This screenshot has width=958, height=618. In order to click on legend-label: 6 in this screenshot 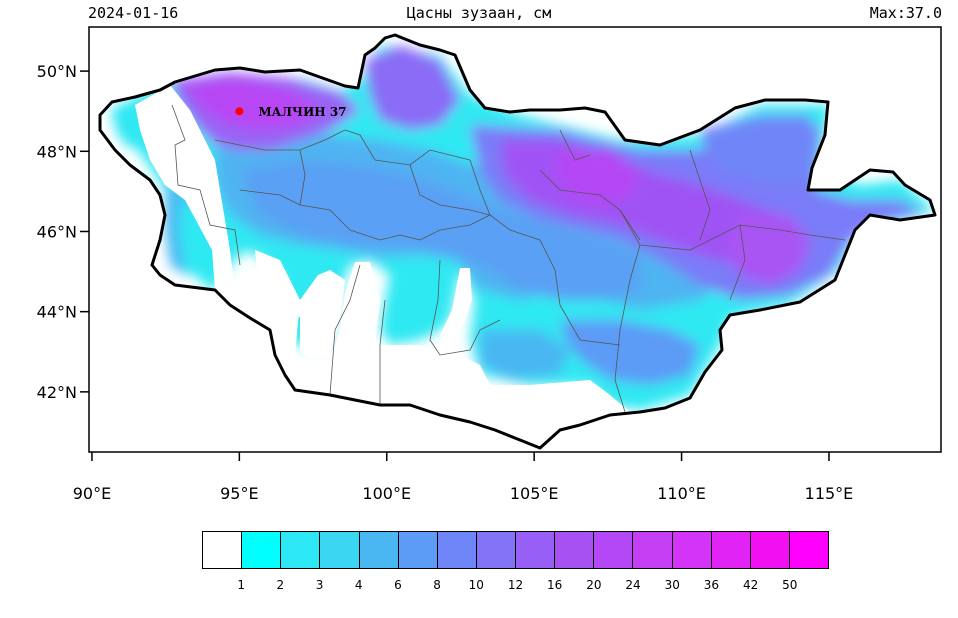, I will do `click(398, 585)`.